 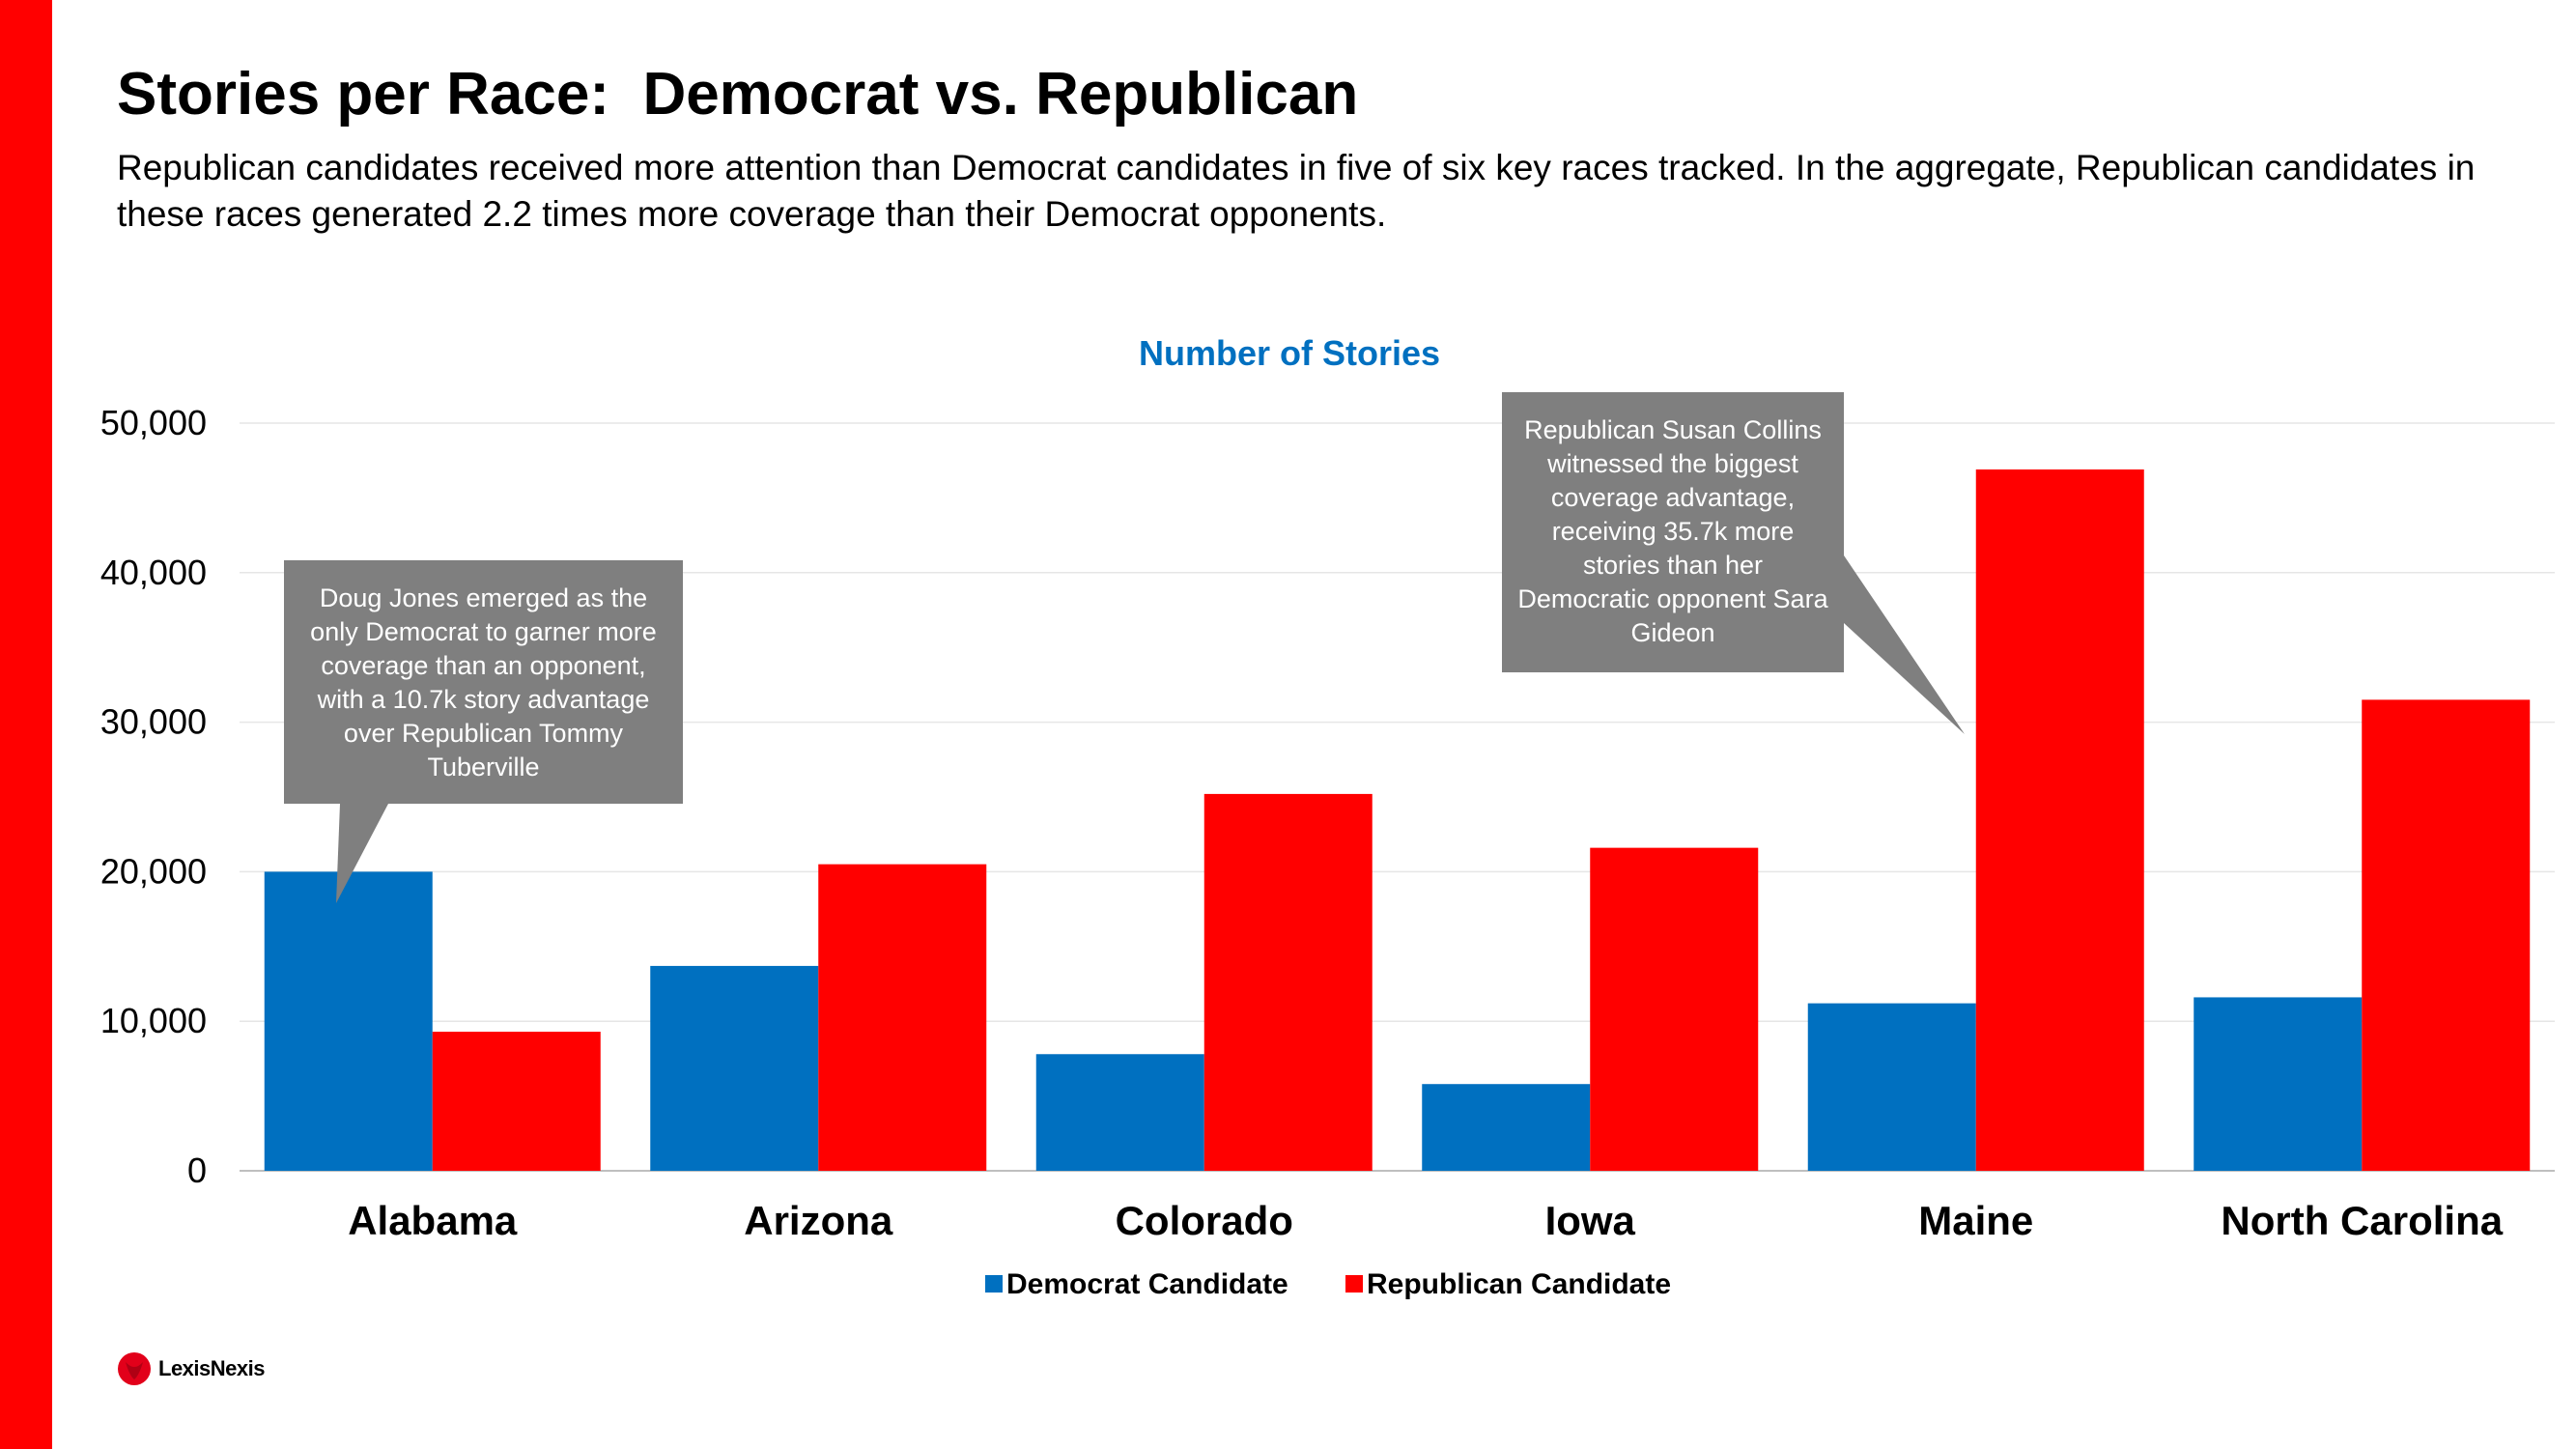 What do you see at coordinates (1975, 1220) in the screenshot?
I see `x-category-label: Maine` at bounding box center [1975, 1220].